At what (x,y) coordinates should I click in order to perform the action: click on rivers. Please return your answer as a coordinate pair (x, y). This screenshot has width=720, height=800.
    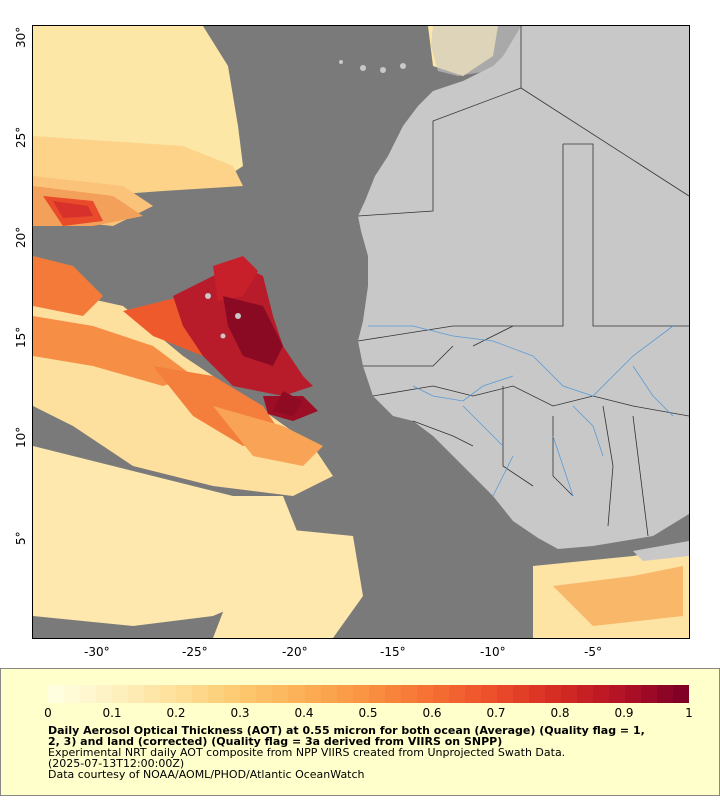
    Looking at the image, I should click on (521, 411).